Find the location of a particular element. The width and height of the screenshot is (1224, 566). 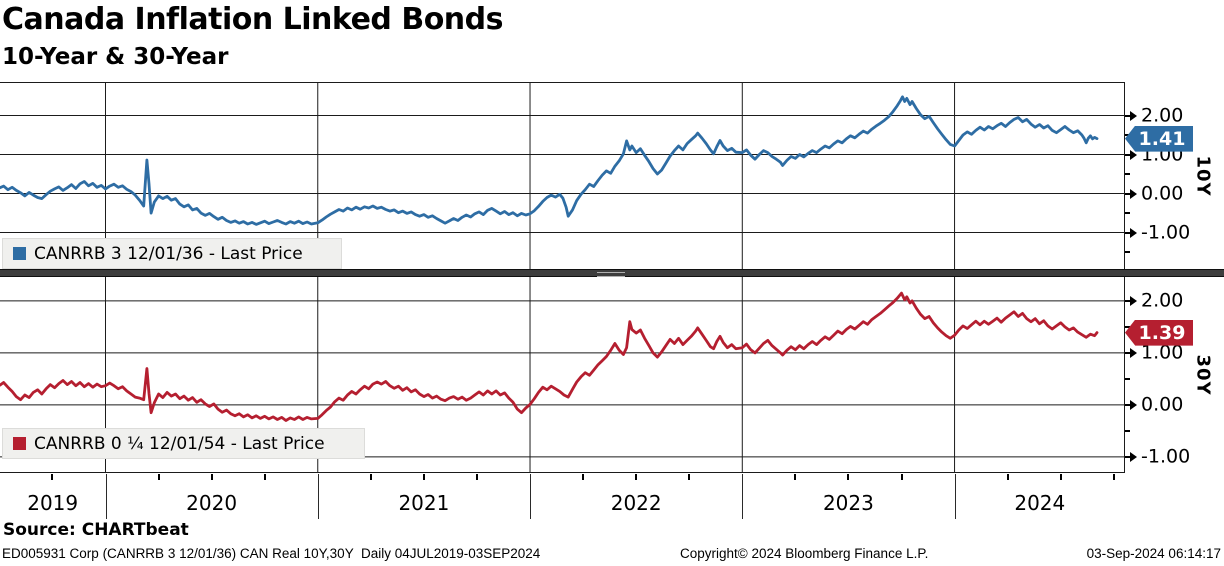

last-price-10y: 1.41 is located at coordinates (1162, 138).